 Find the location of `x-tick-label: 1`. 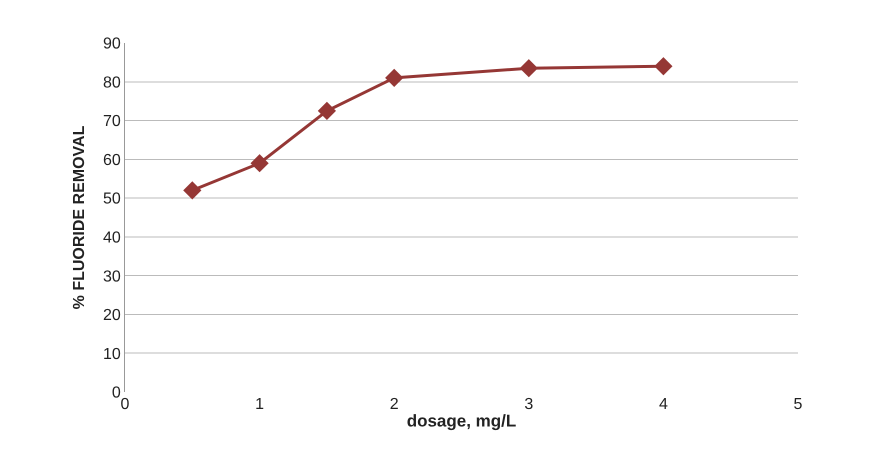

x-tick-label: 1 is located at coordinates (259, 404).